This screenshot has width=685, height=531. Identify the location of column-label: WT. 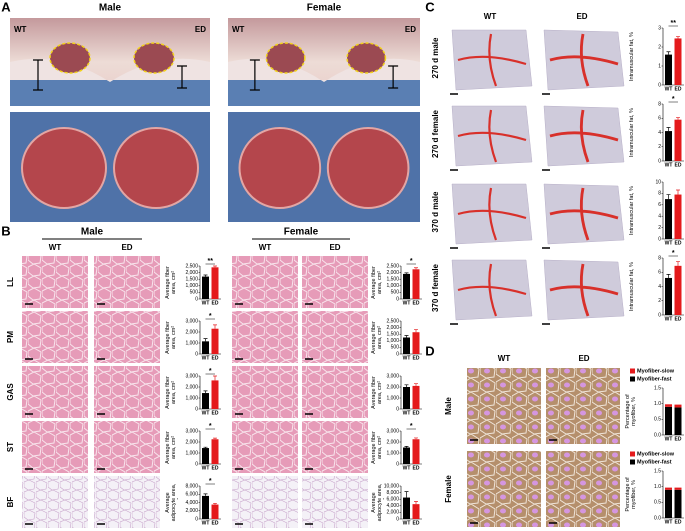
(490, 16).